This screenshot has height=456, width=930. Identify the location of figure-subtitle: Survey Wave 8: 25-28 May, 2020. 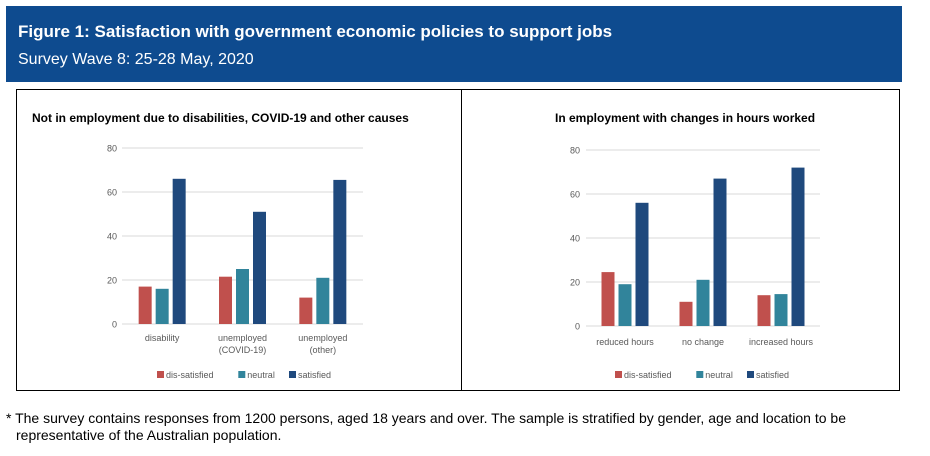
(136, 59).